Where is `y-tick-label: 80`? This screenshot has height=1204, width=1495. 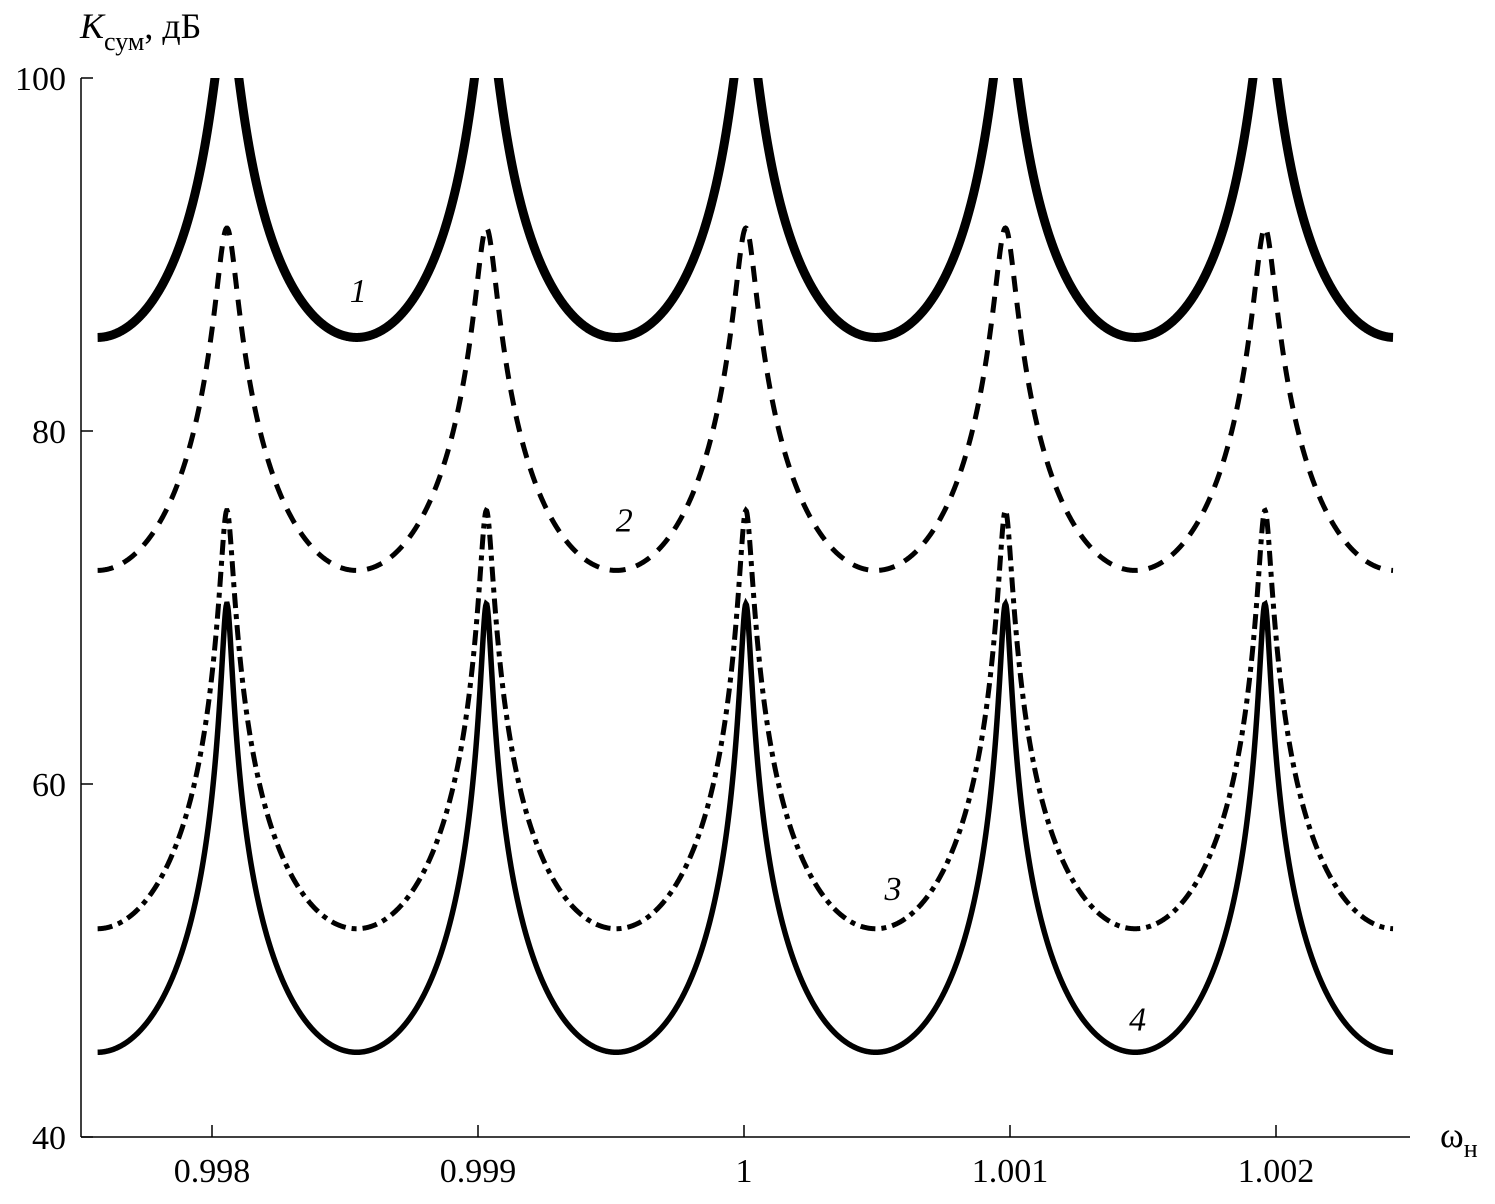 y-tick-label: 80 is located at coordinates (49, 432).